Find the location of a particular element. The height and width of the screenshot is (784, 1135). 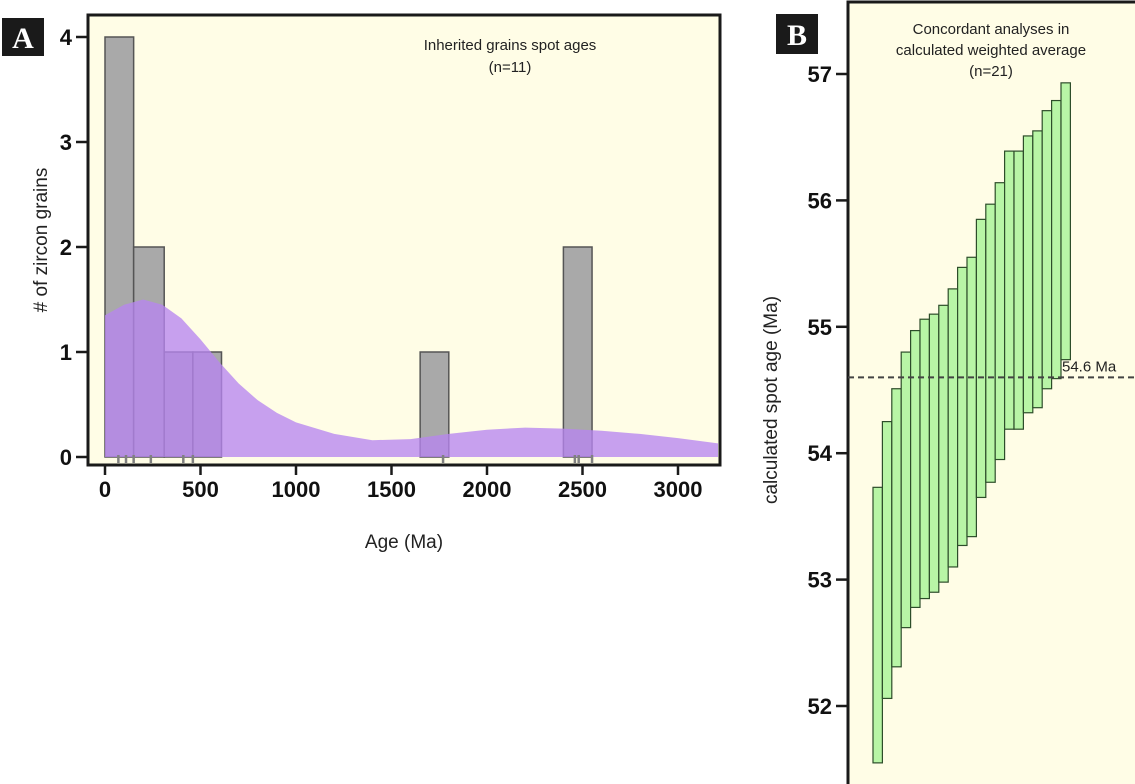

panel-a-tag-background is located at coordinates (23, 37).